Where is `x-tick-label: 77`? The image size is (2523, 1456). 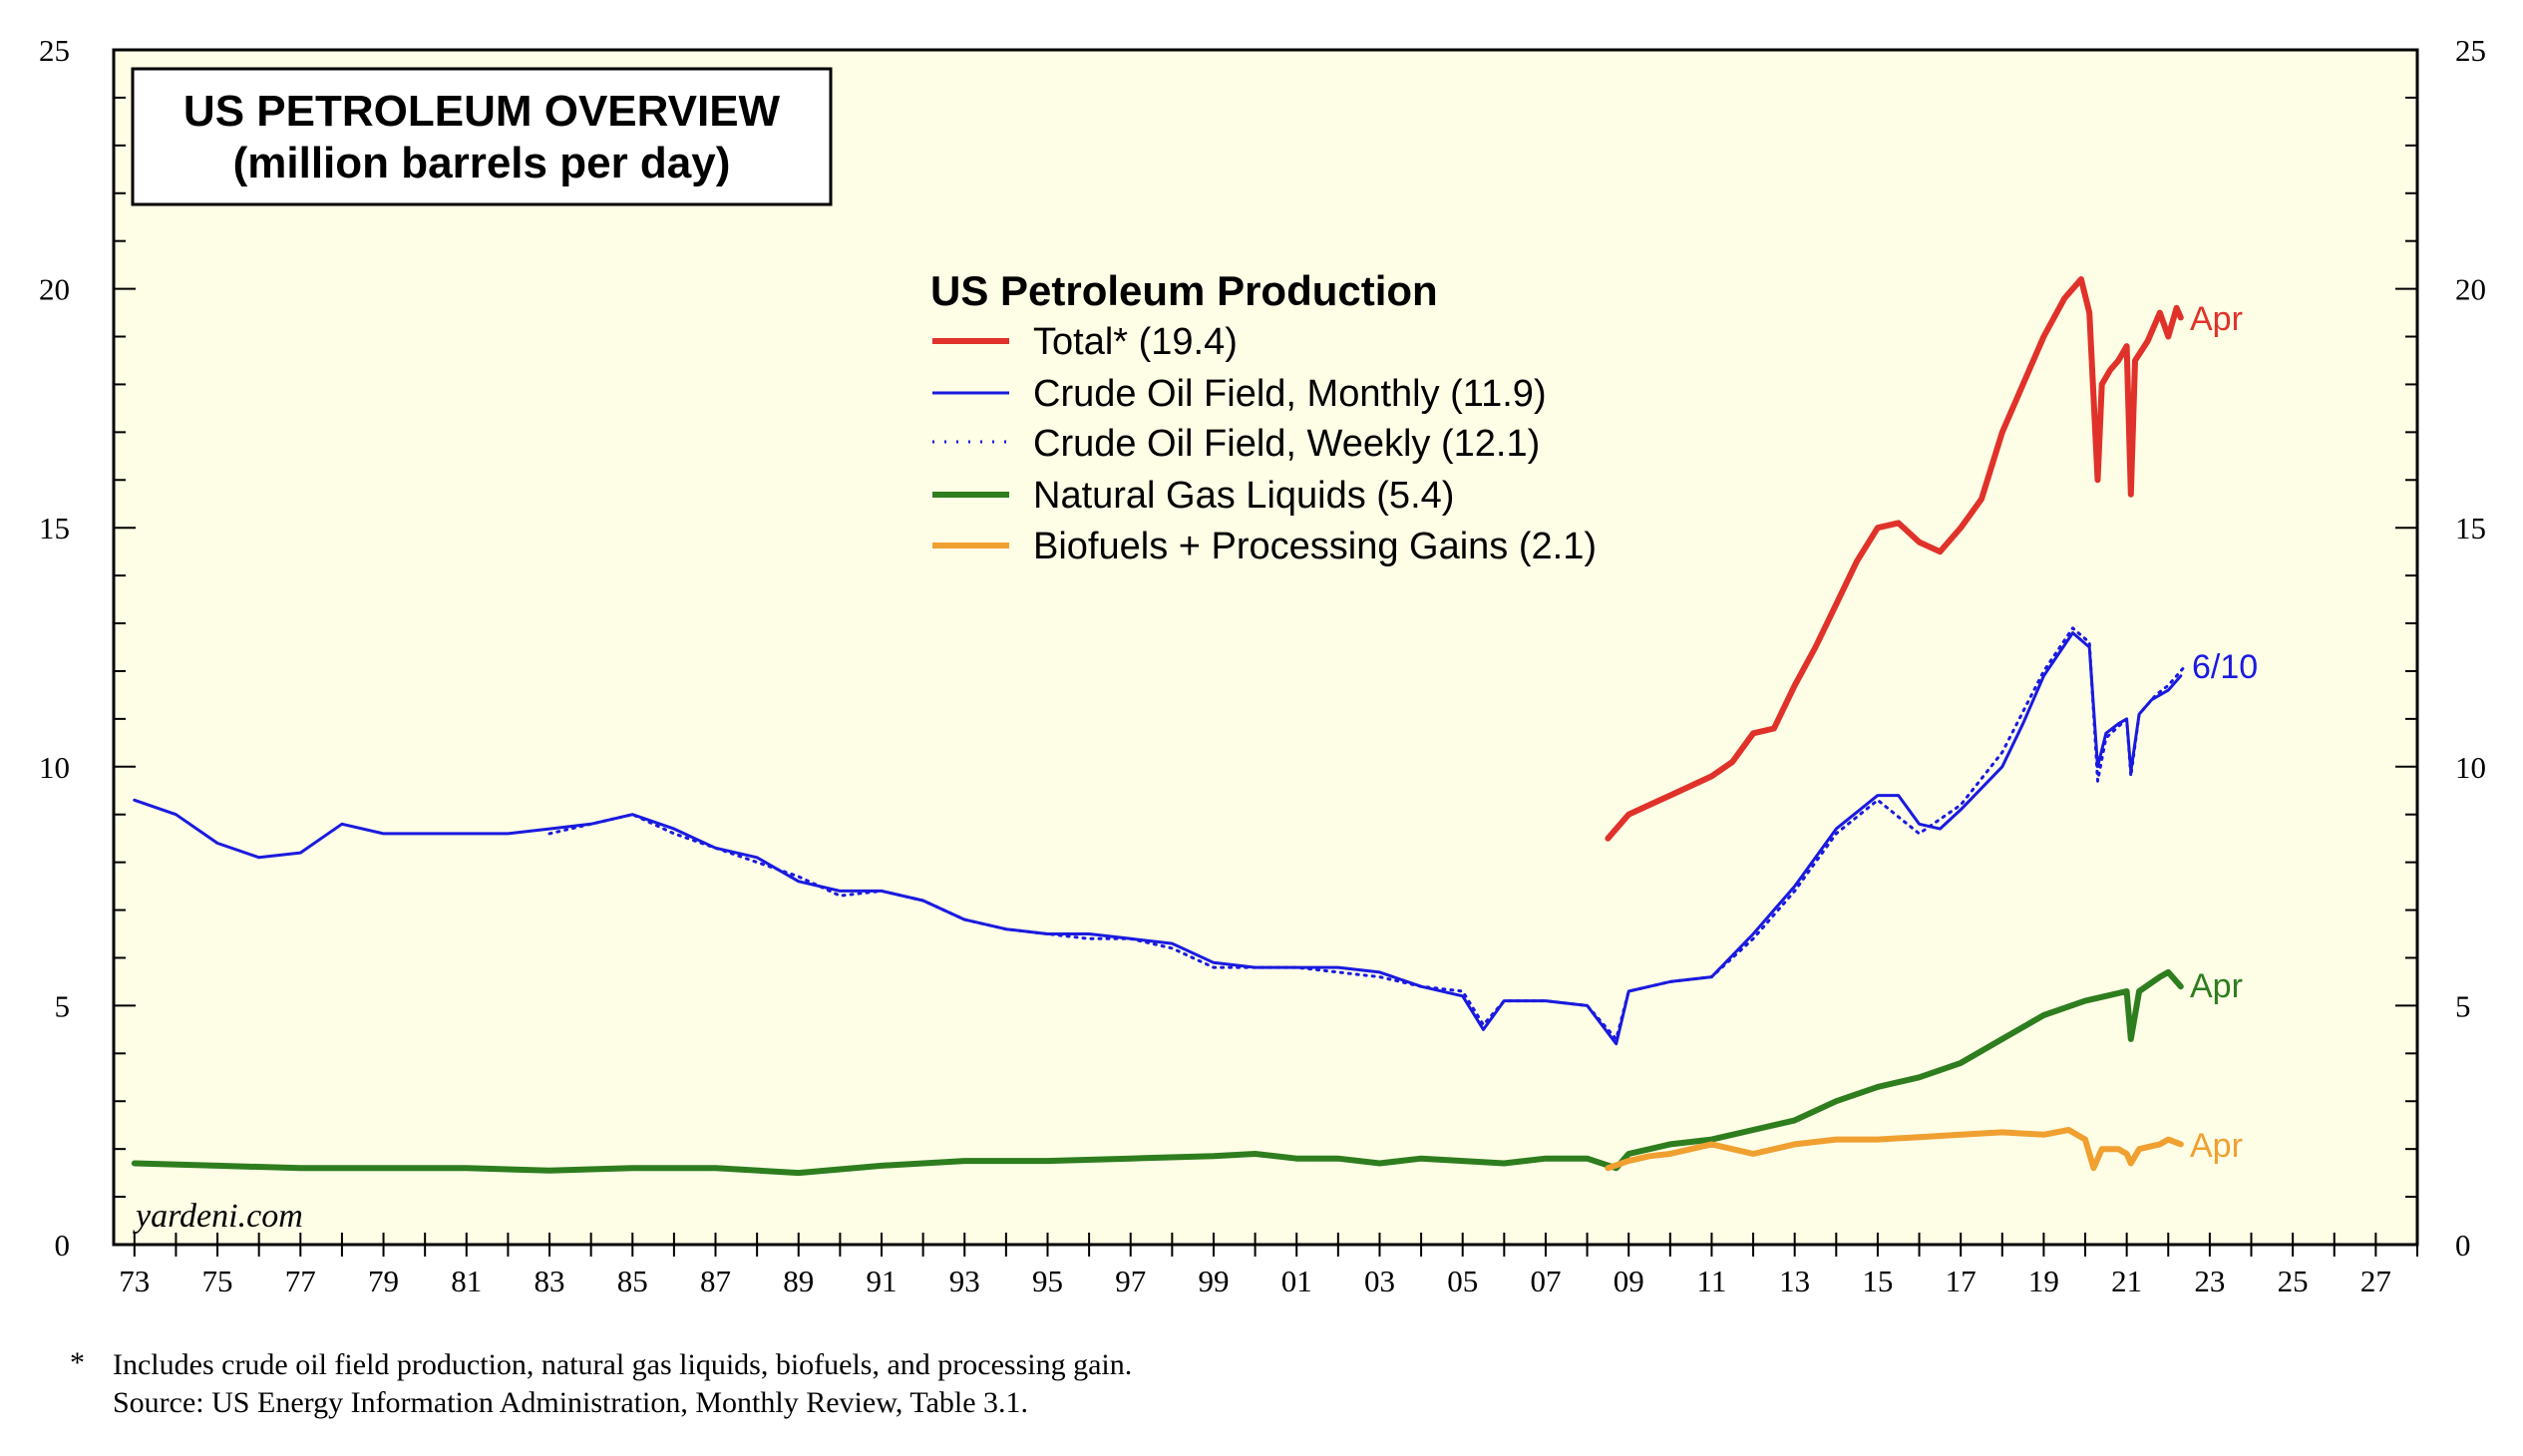 x-tick-label: 77 is located at coordinates (300, 1281).